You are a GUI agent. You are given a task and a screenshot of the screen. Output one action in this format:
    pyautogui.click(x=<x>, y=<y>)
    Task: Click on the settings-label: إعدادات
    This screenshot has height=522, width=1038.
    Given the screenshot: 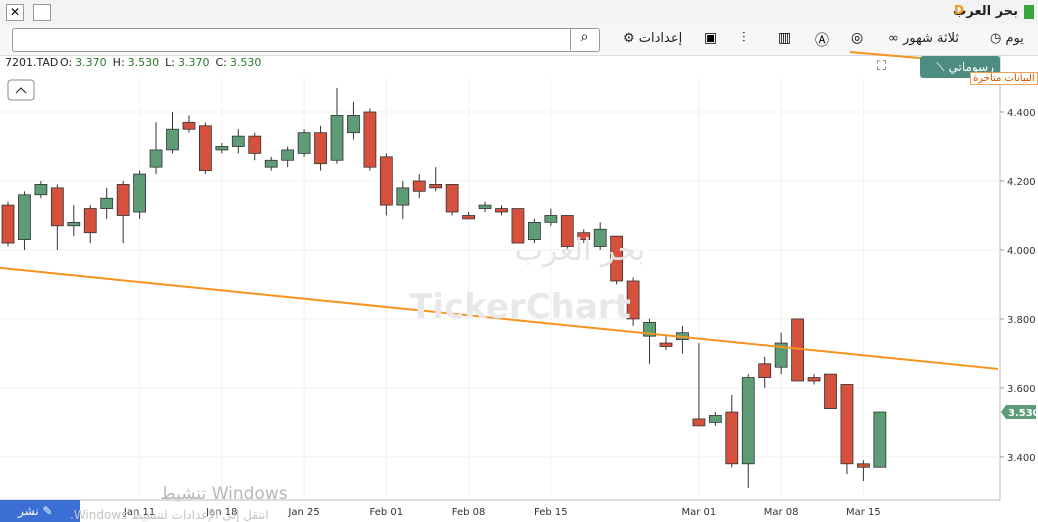 What is the action you would take?
    pyautogui.click(x=660, y=38)
    